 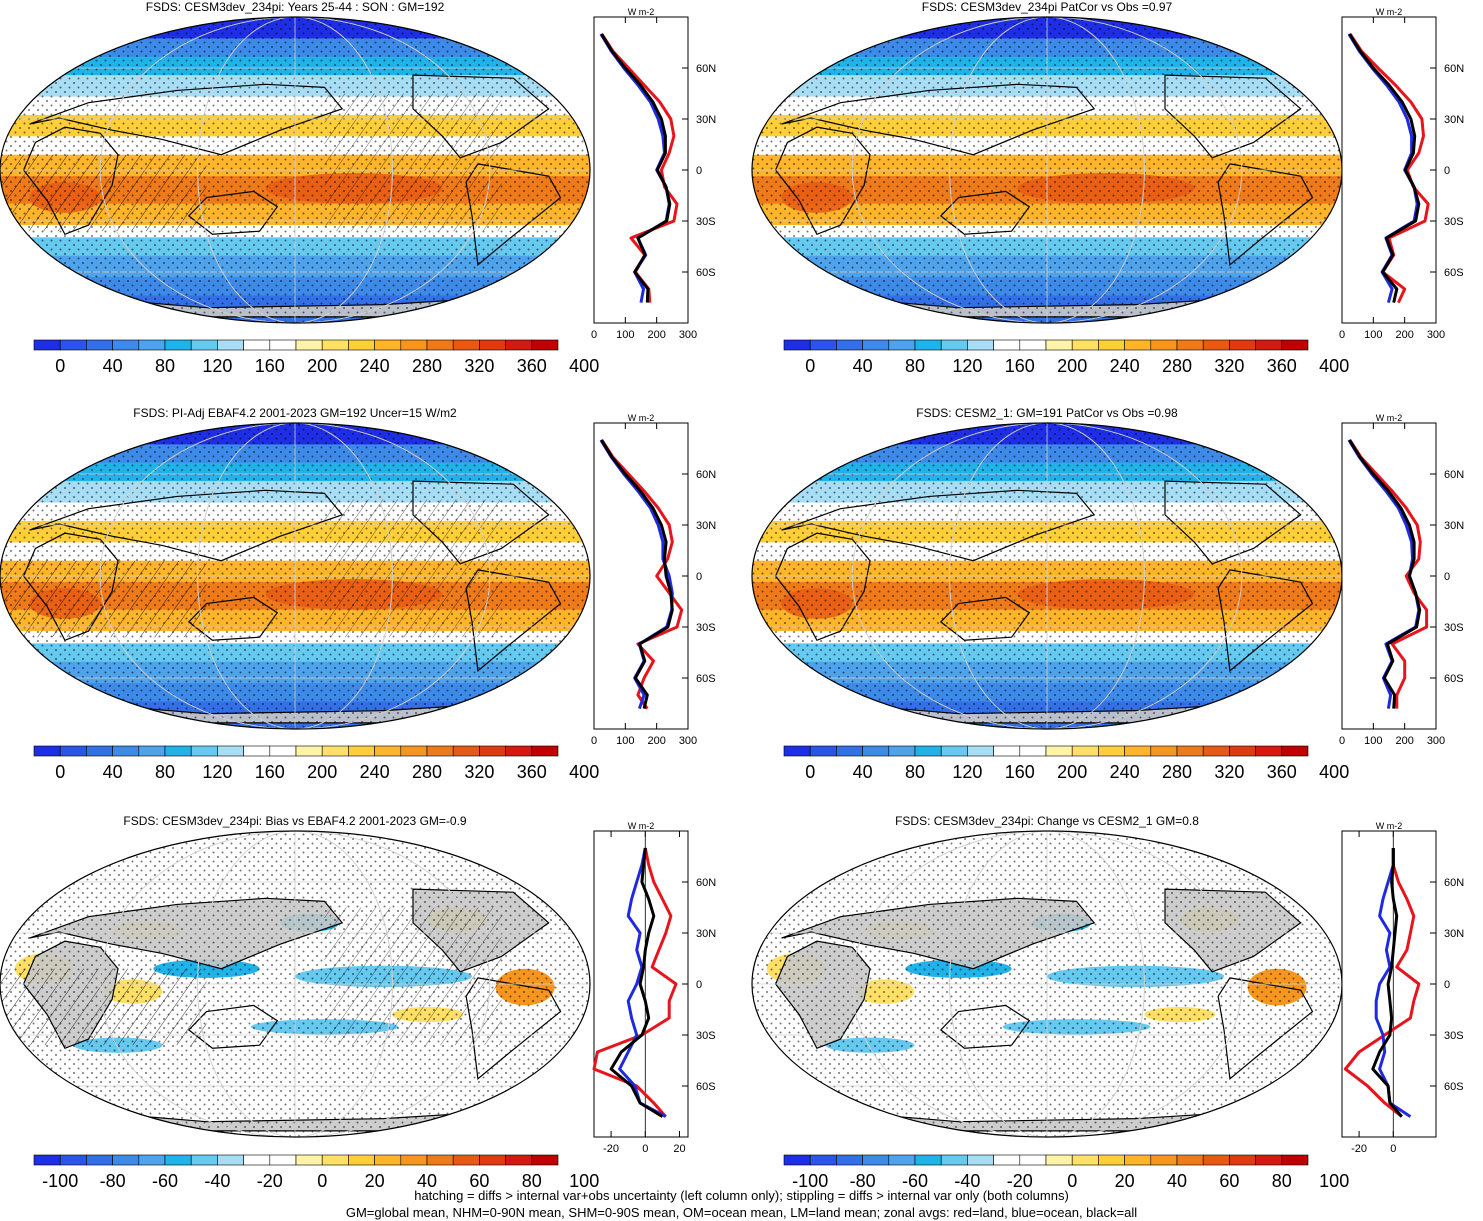 What do you see at coordinates (688, 741) in the screenshot?
I see `x-tick-label: 300` at bounding box center [688, 741].